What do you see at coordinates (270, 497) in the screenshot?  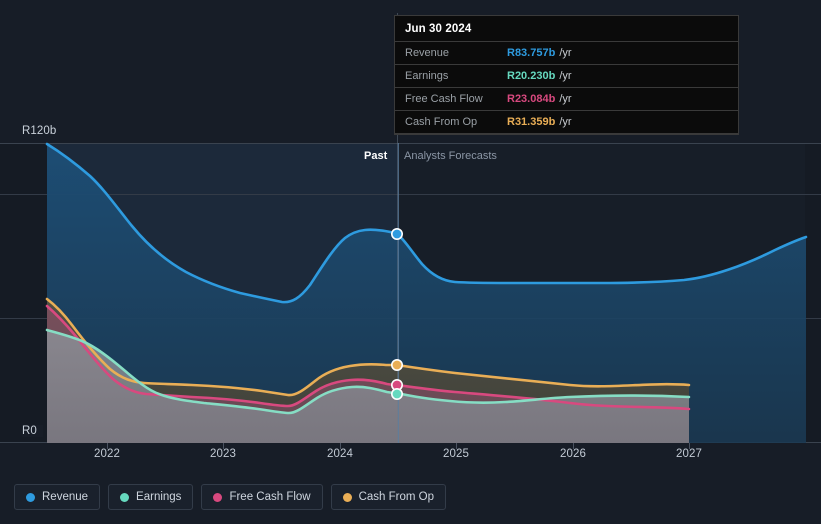 I see `legend-label-free-cash-flow: Free Cash Flow` at bounding box center [270, 497].